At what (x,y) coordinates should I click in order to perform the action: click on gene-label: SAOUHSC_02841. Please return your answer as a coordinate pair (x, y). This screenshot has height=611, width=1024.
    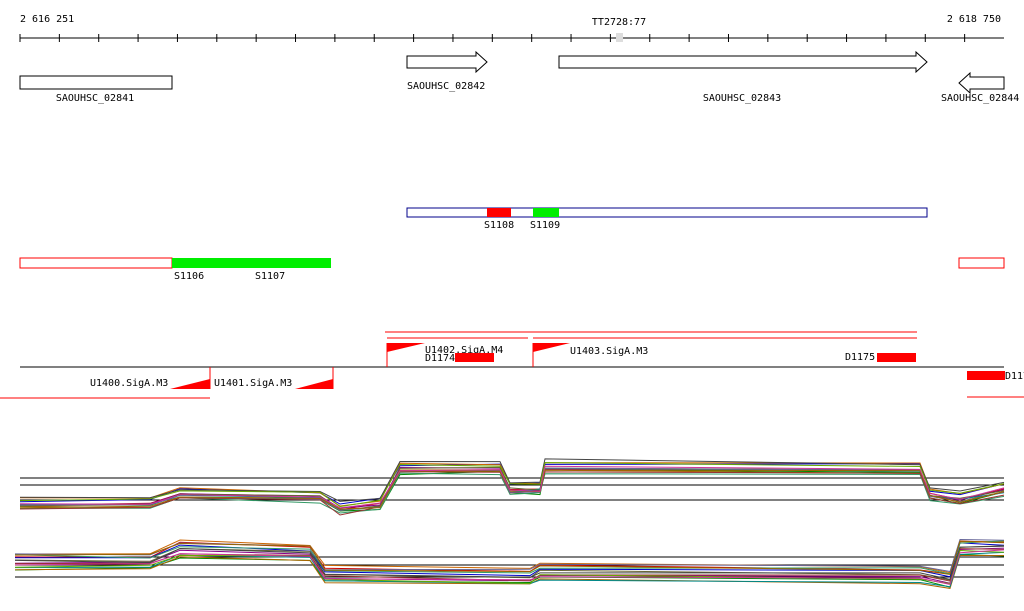
    Looking at the image, I should click on (95, 98).